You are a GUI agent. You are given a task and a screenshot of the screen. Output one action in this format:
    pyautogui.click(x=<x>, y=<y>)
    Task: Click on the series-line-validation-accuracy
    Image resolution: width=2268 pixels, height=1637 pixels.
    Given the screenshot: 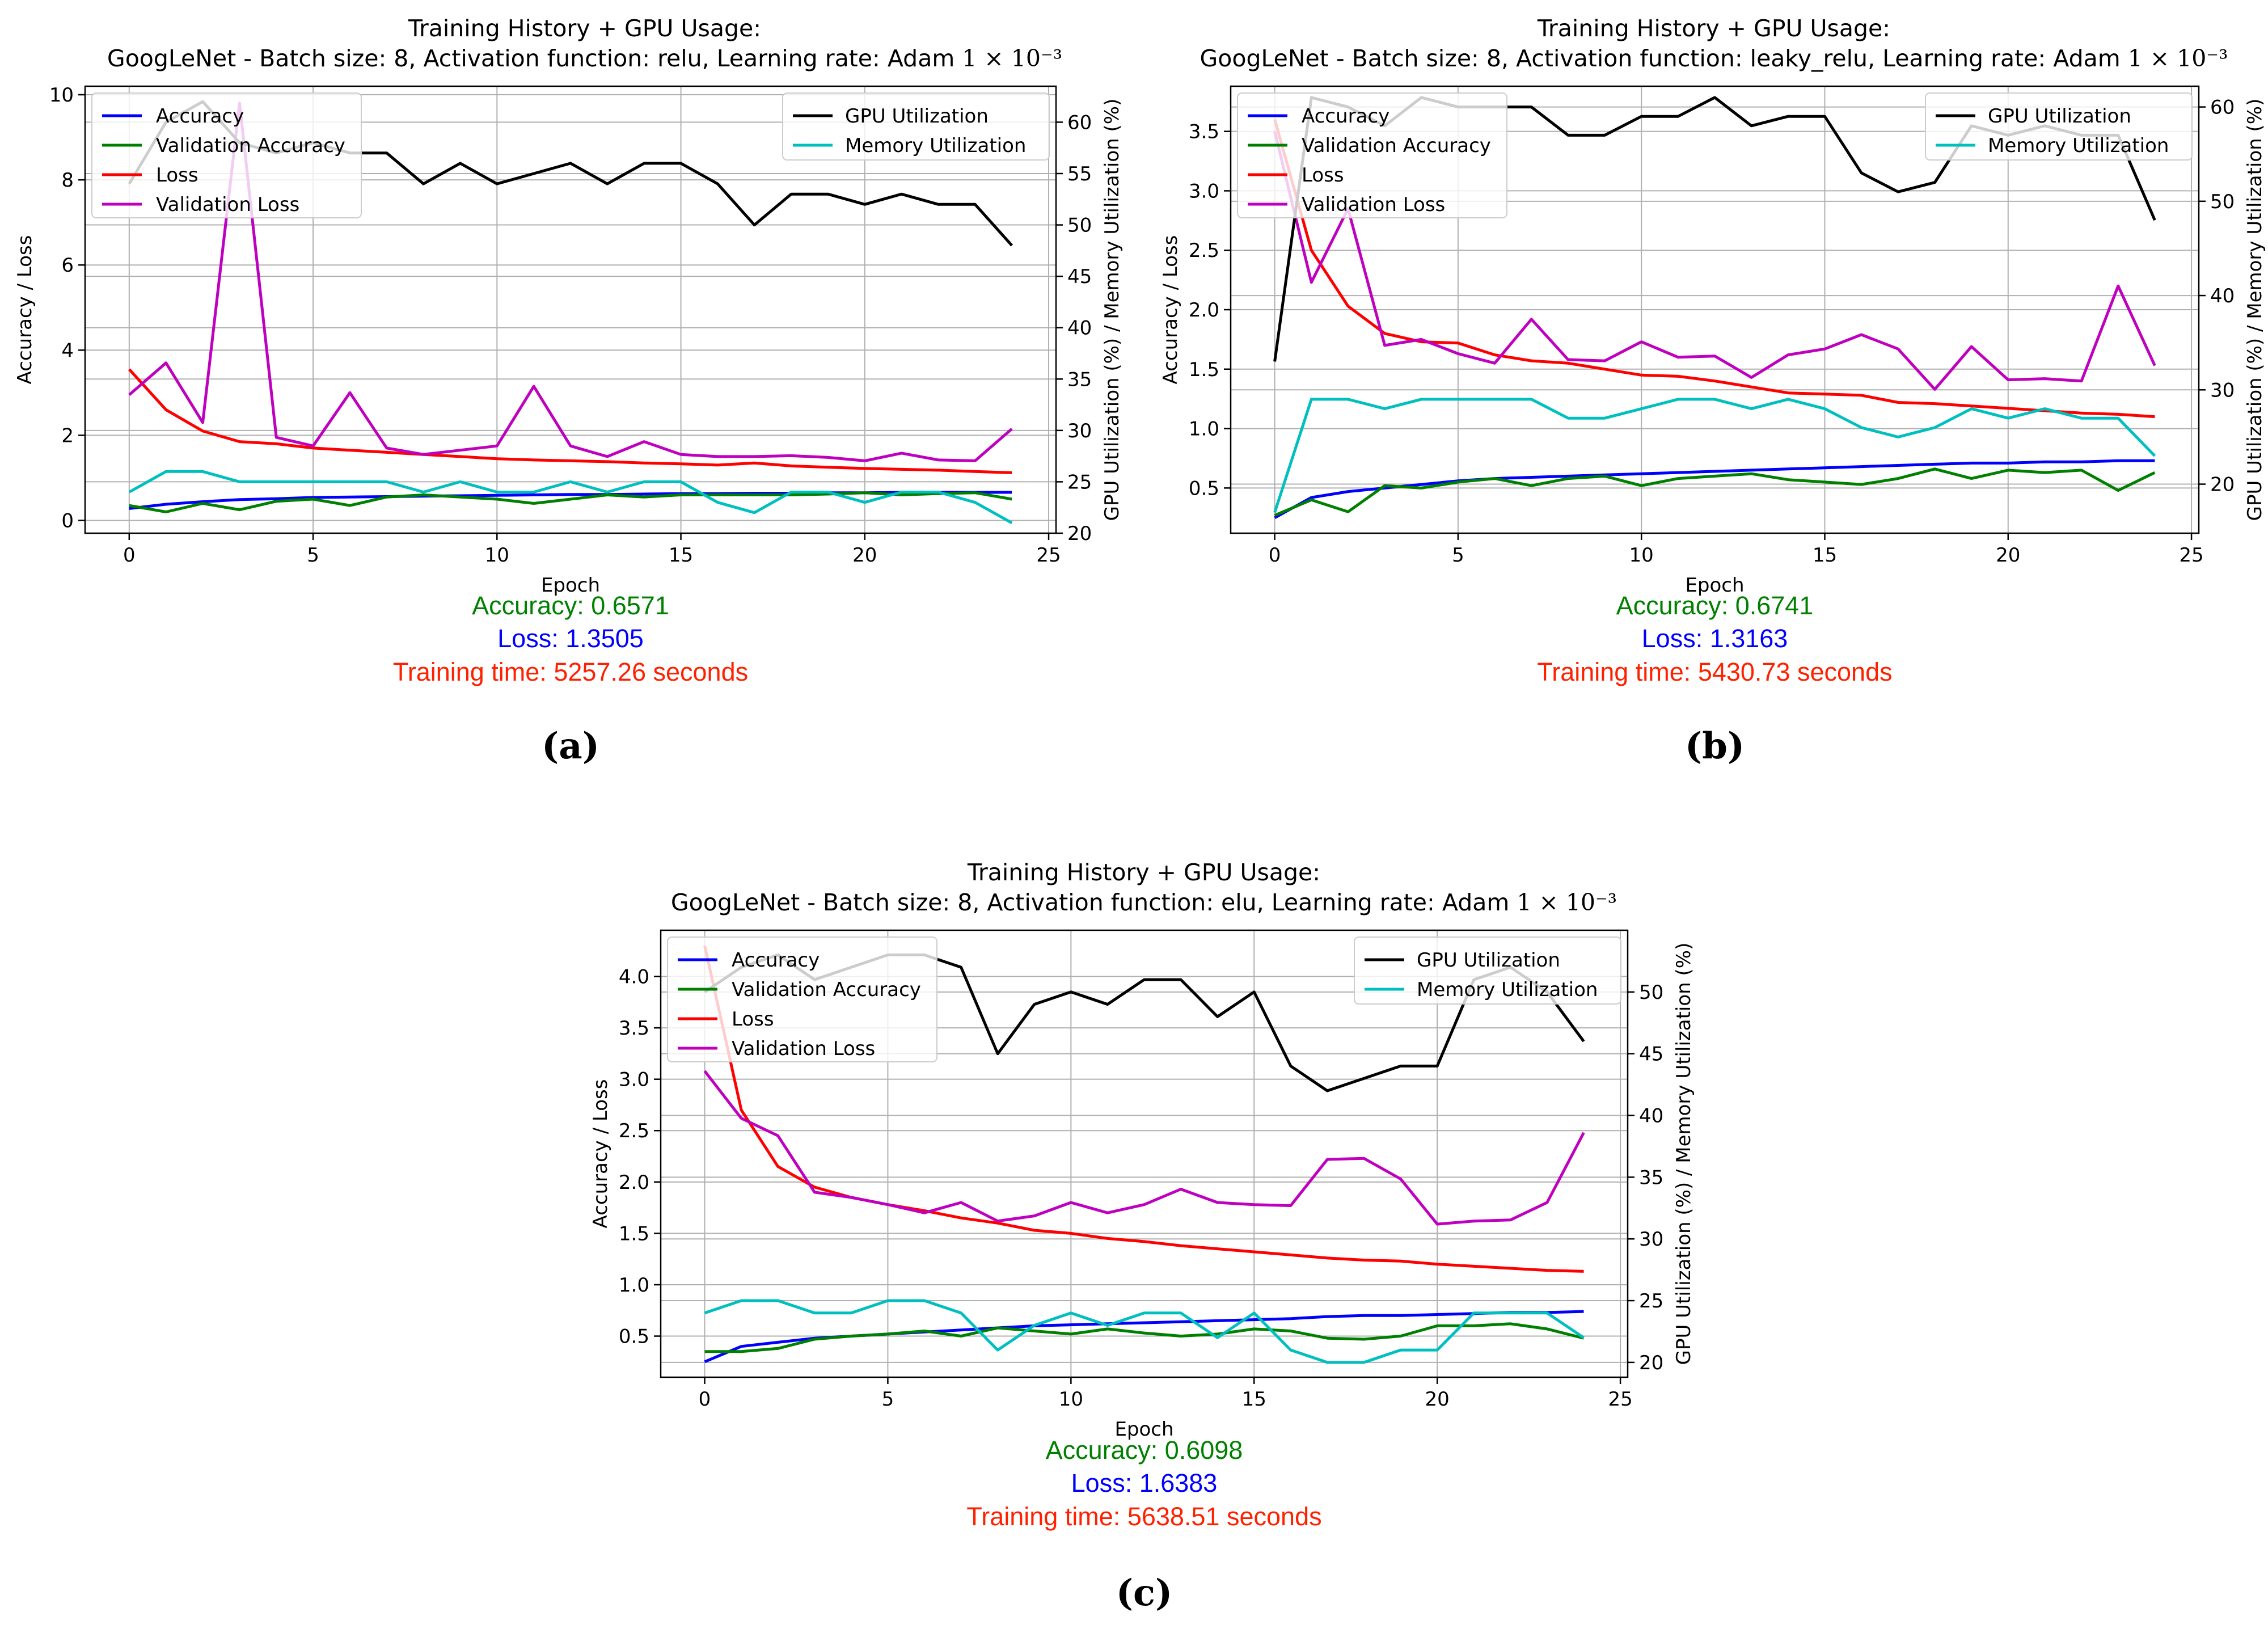 What is the action you would take?
    pyautogui.click(x=1144, y=1337)
    